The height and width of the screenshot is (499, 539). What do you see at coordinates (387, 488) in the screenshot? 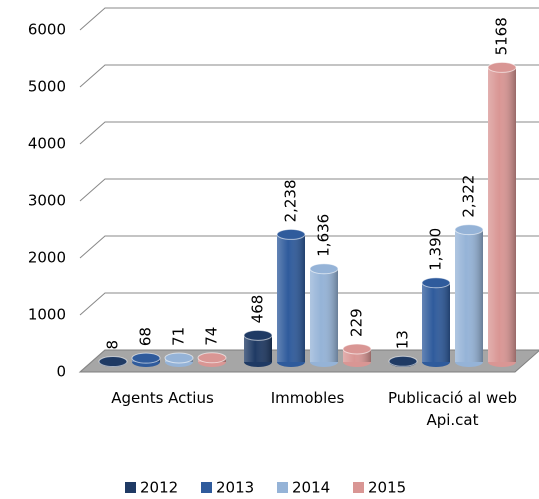
I see `legend-label: 2015` at bounding box center [387, 488].